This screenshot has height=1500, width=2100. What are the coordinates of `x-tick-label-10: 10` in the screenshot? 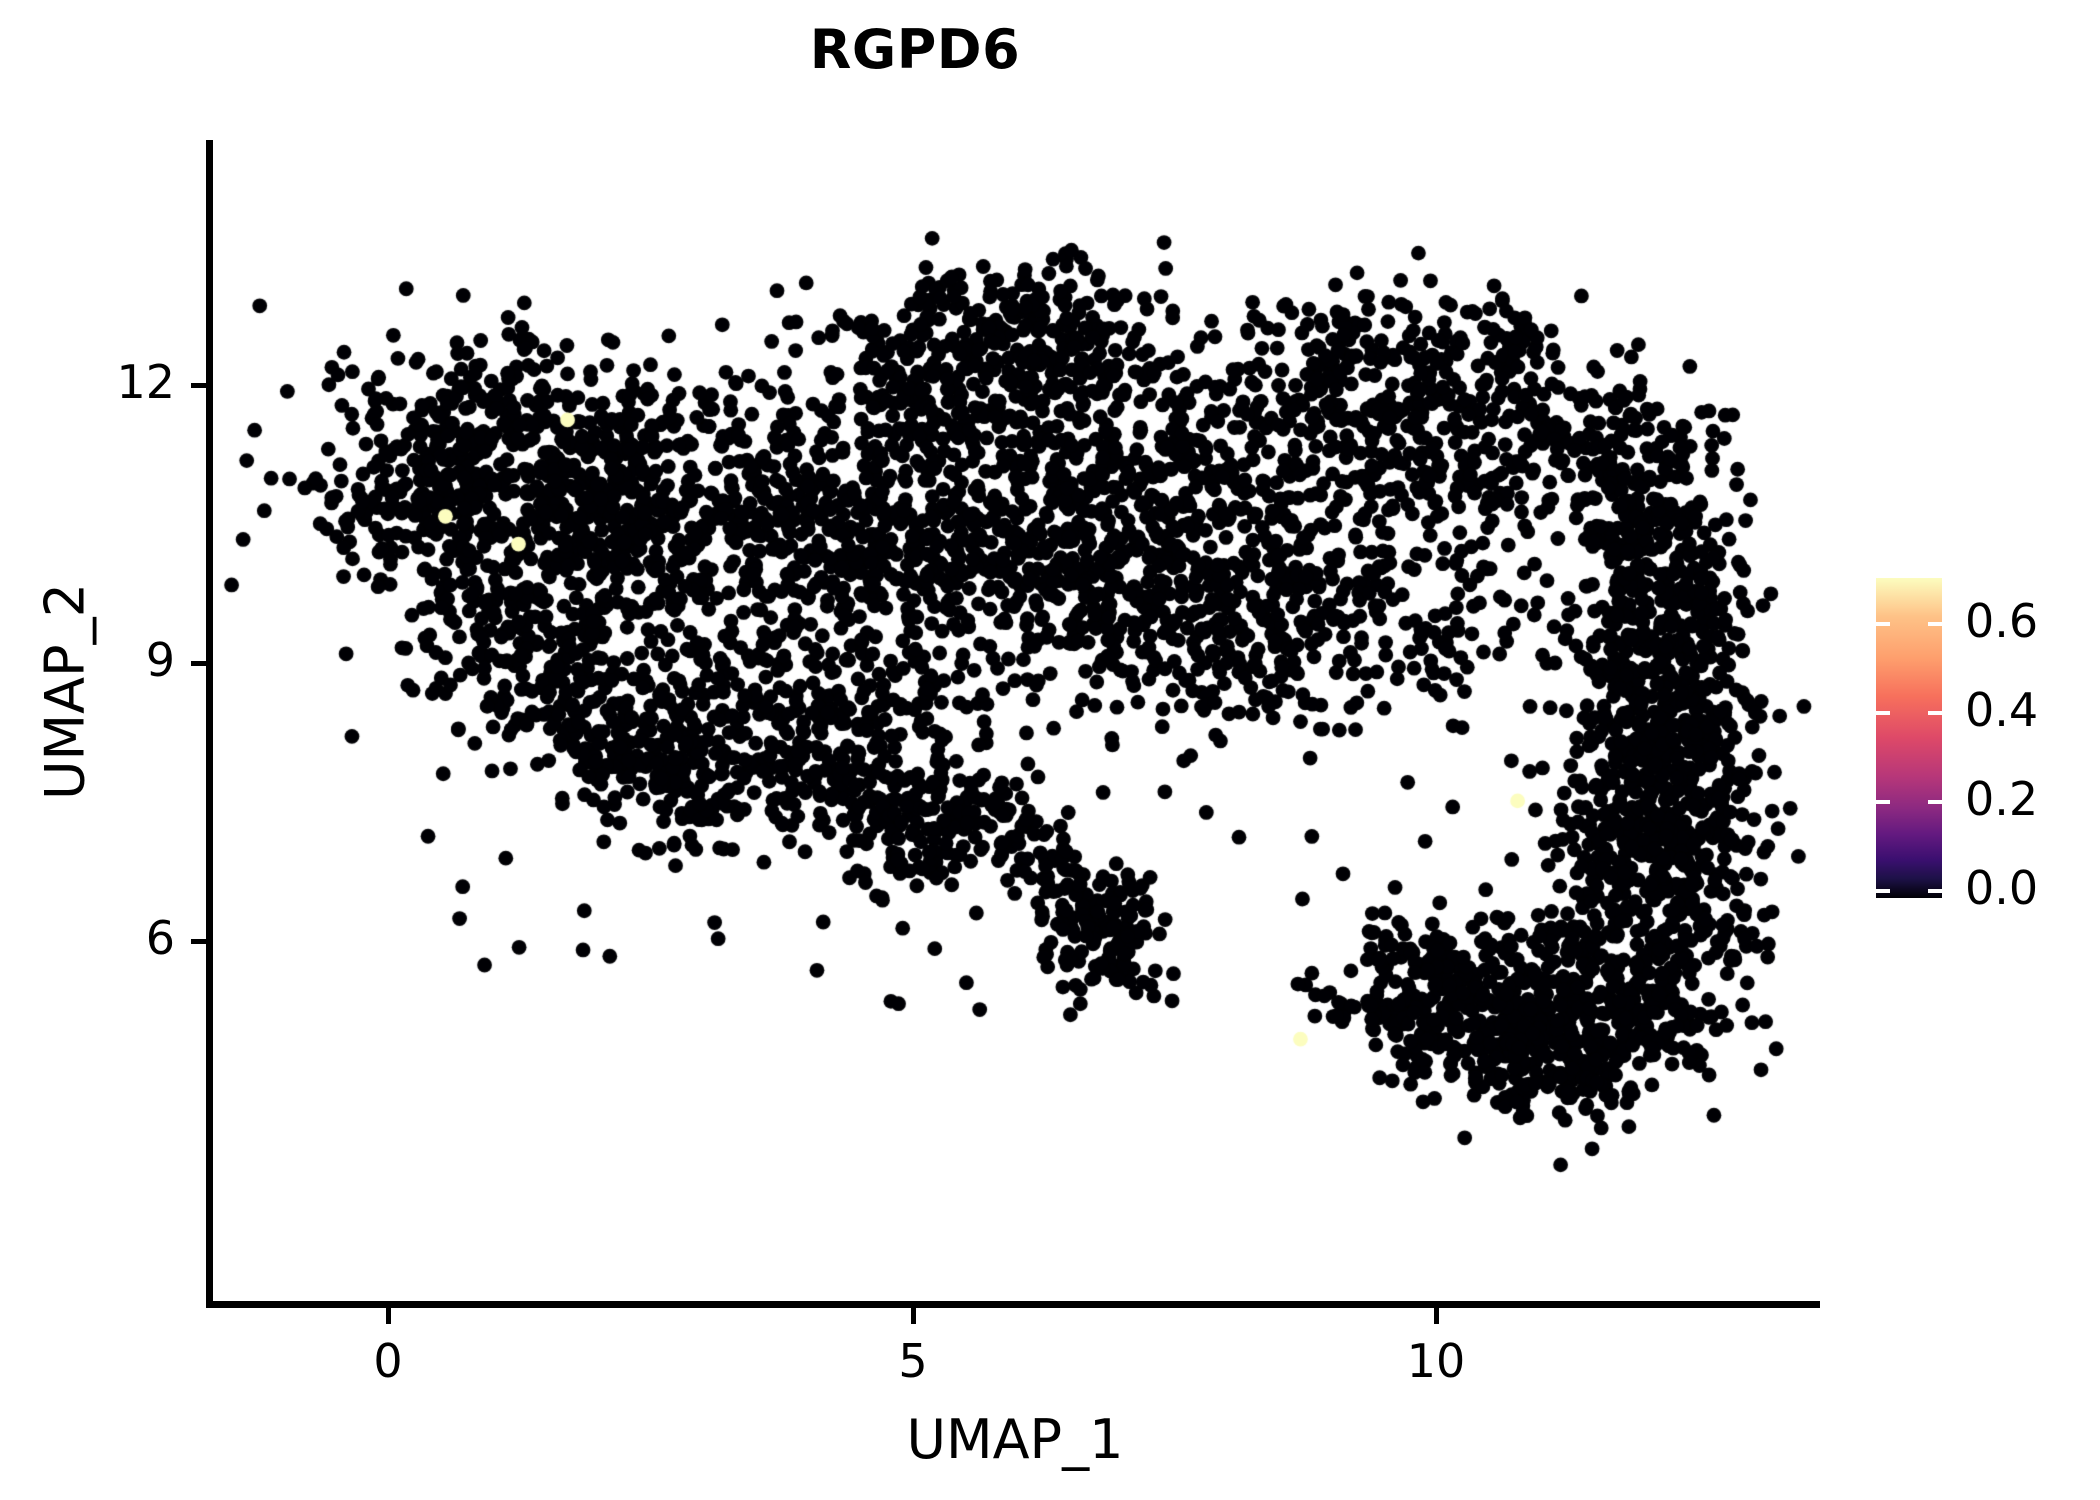 It's located at (1436, 1361).